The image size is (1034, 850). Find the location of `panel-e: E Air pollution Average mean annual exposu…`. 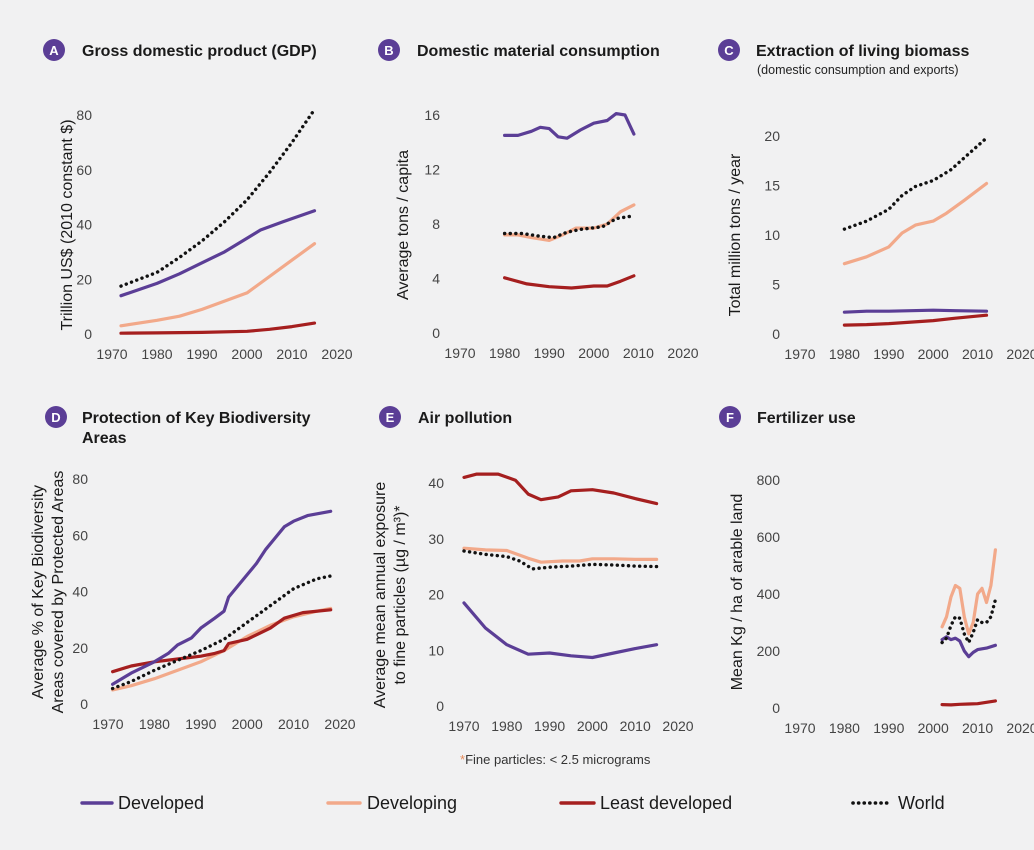

panel-e: E Air pollution Average mean annual exposu… is located at coordinates (533, 570).